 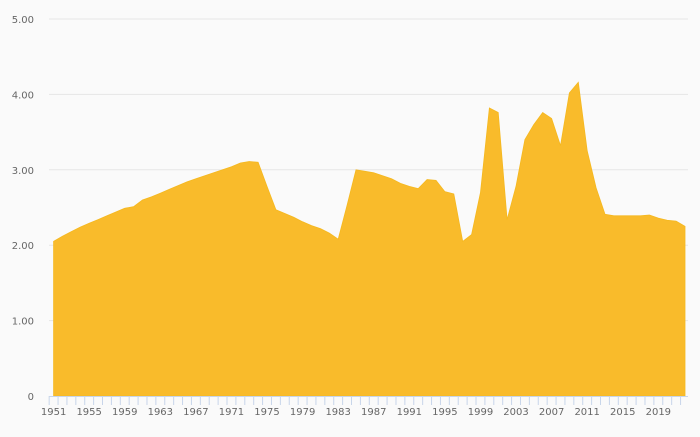 What do you see at coordinates (444, 412) in the screenshot?
I see `x-tick-label: 1995` at bounding box center [444, 412].